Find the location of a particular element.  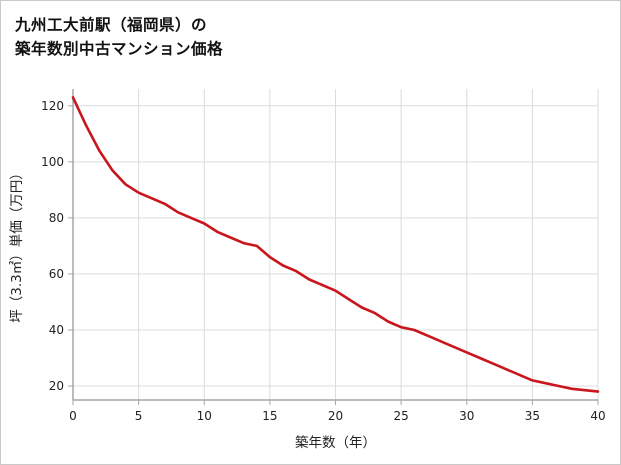

x-tick-label: 15 is located at coordinates (269, 416).